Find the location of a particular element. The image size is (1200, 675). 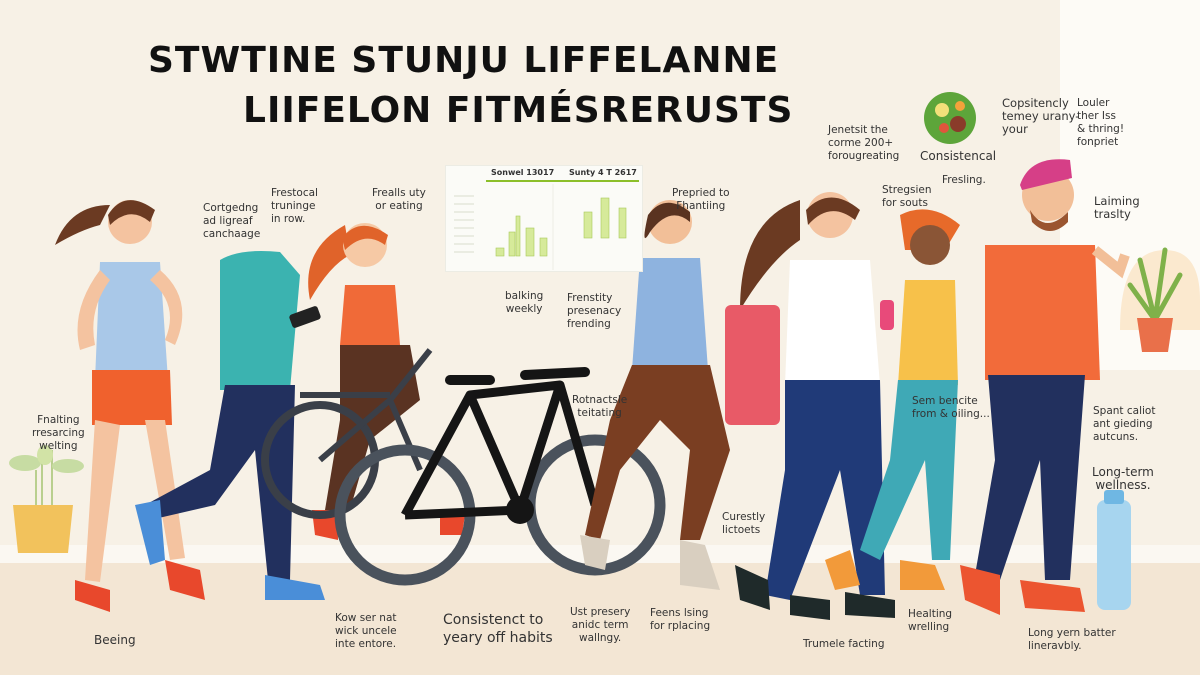

label: Prepried to Fhantiing is located at coordinates (701, 199).